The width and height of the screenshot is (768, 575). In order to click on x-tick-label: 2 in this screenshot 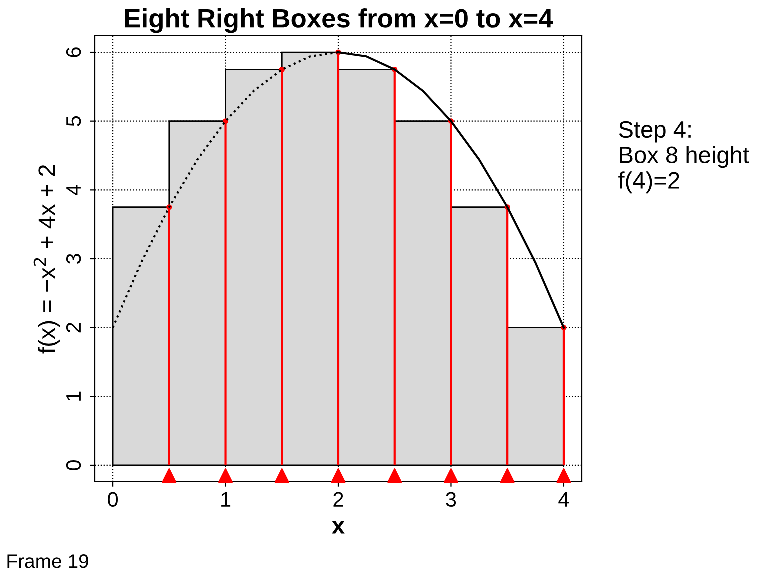, I will do `click(339, 499)`.